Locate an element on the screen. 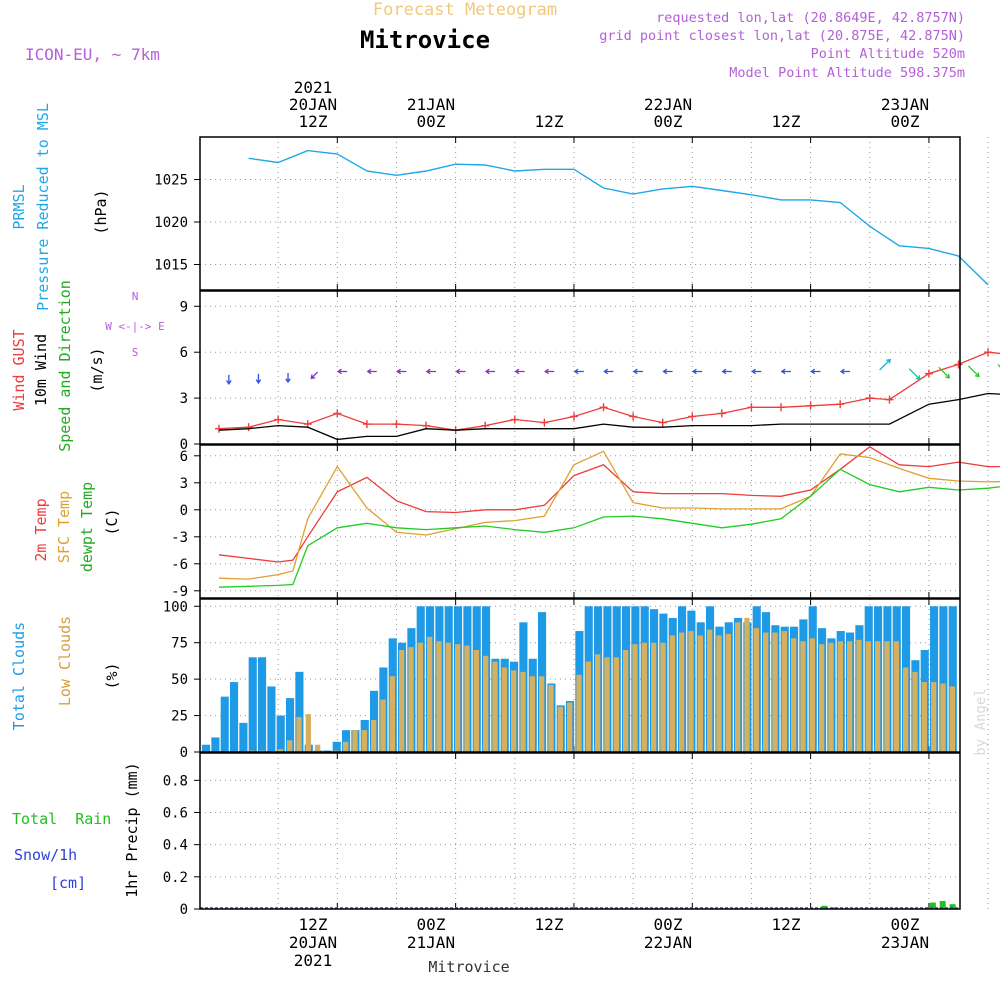 The image size is (1000, 1000). panel-4: 0 0.2 0.4 0.6 0.8 is located at coordinates (576, 835).